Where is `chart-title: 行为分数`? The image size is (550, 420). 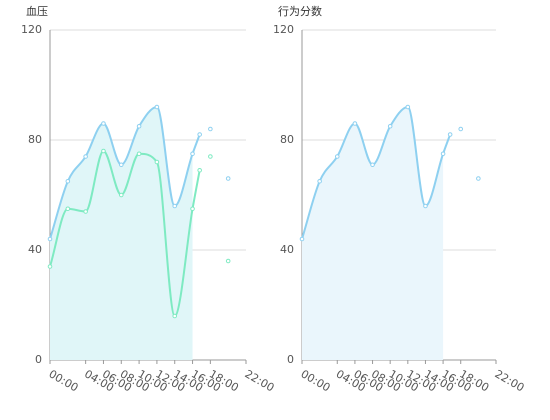
chart-title: 行为分数 is located at coordinates (300, 11).